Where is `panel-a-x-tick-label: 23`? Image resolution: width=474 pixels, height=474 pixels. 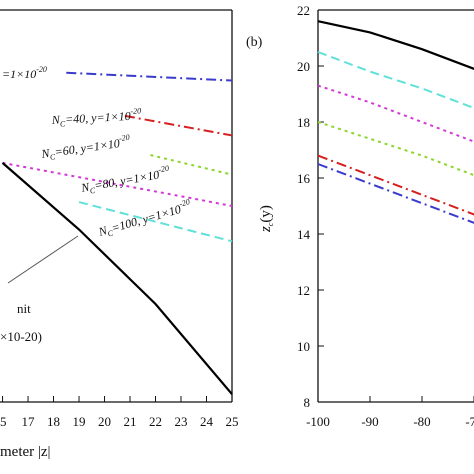 panel-a-x-tick-label: 23 is located at coordinates (181, 421).